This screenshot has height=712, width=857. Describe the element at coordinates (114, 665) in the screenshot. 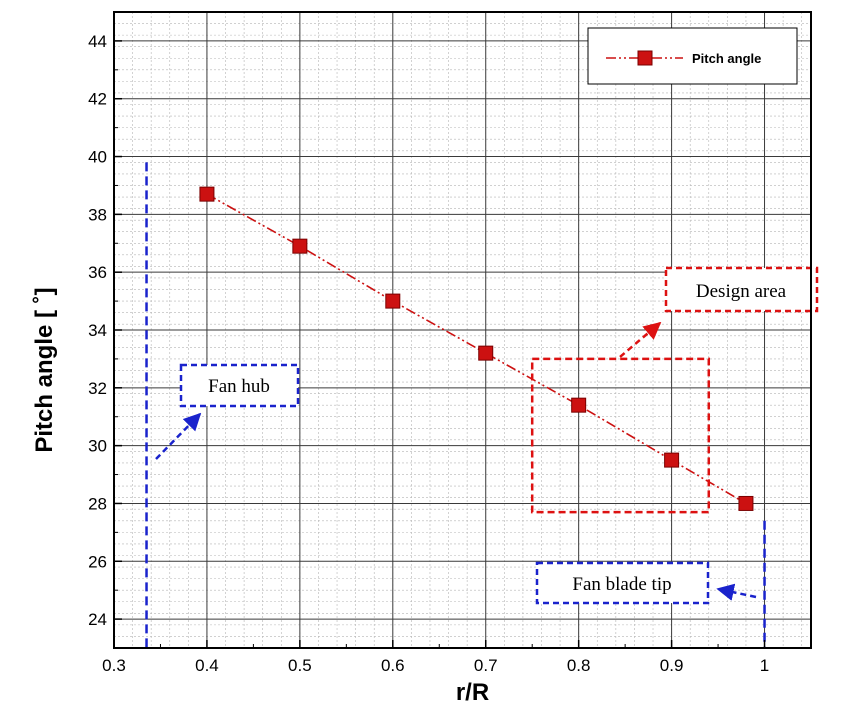

I see `x-tick-label: 0.3` at that location.